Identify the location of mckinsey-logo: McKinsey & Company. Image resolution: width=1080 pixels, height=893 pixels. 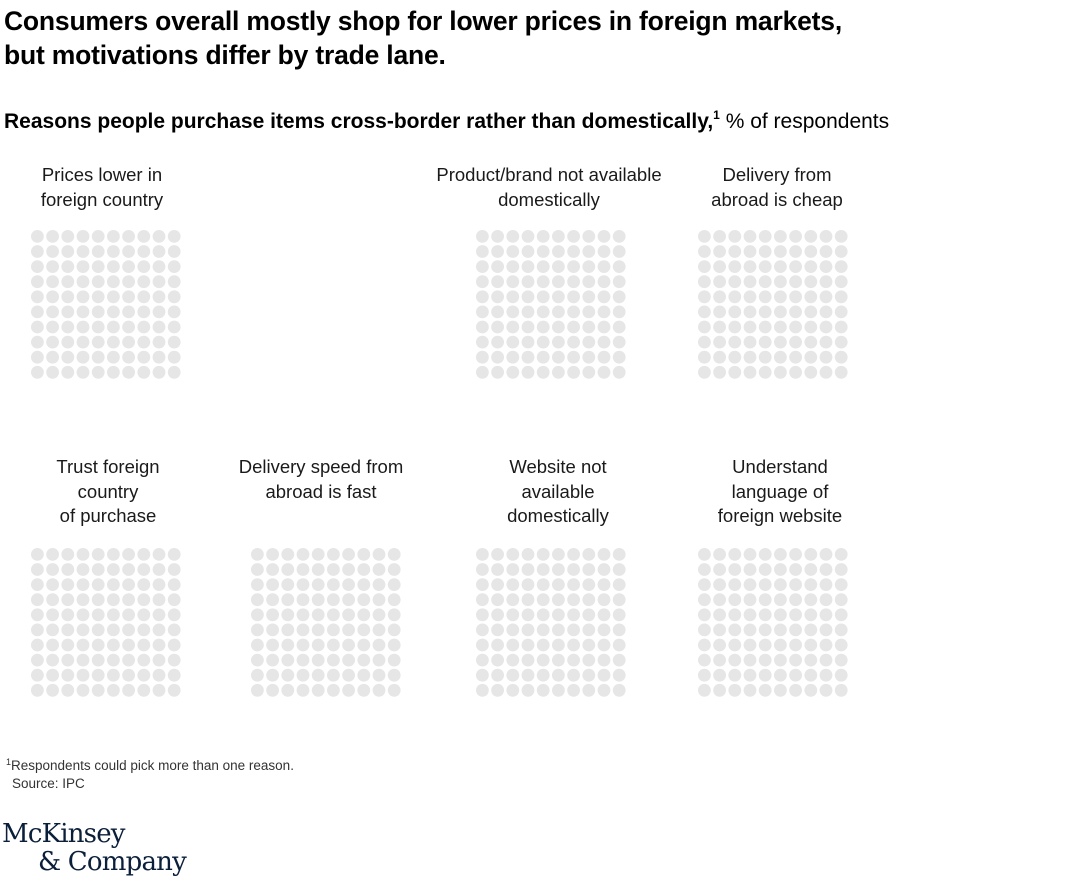
(94, 848).